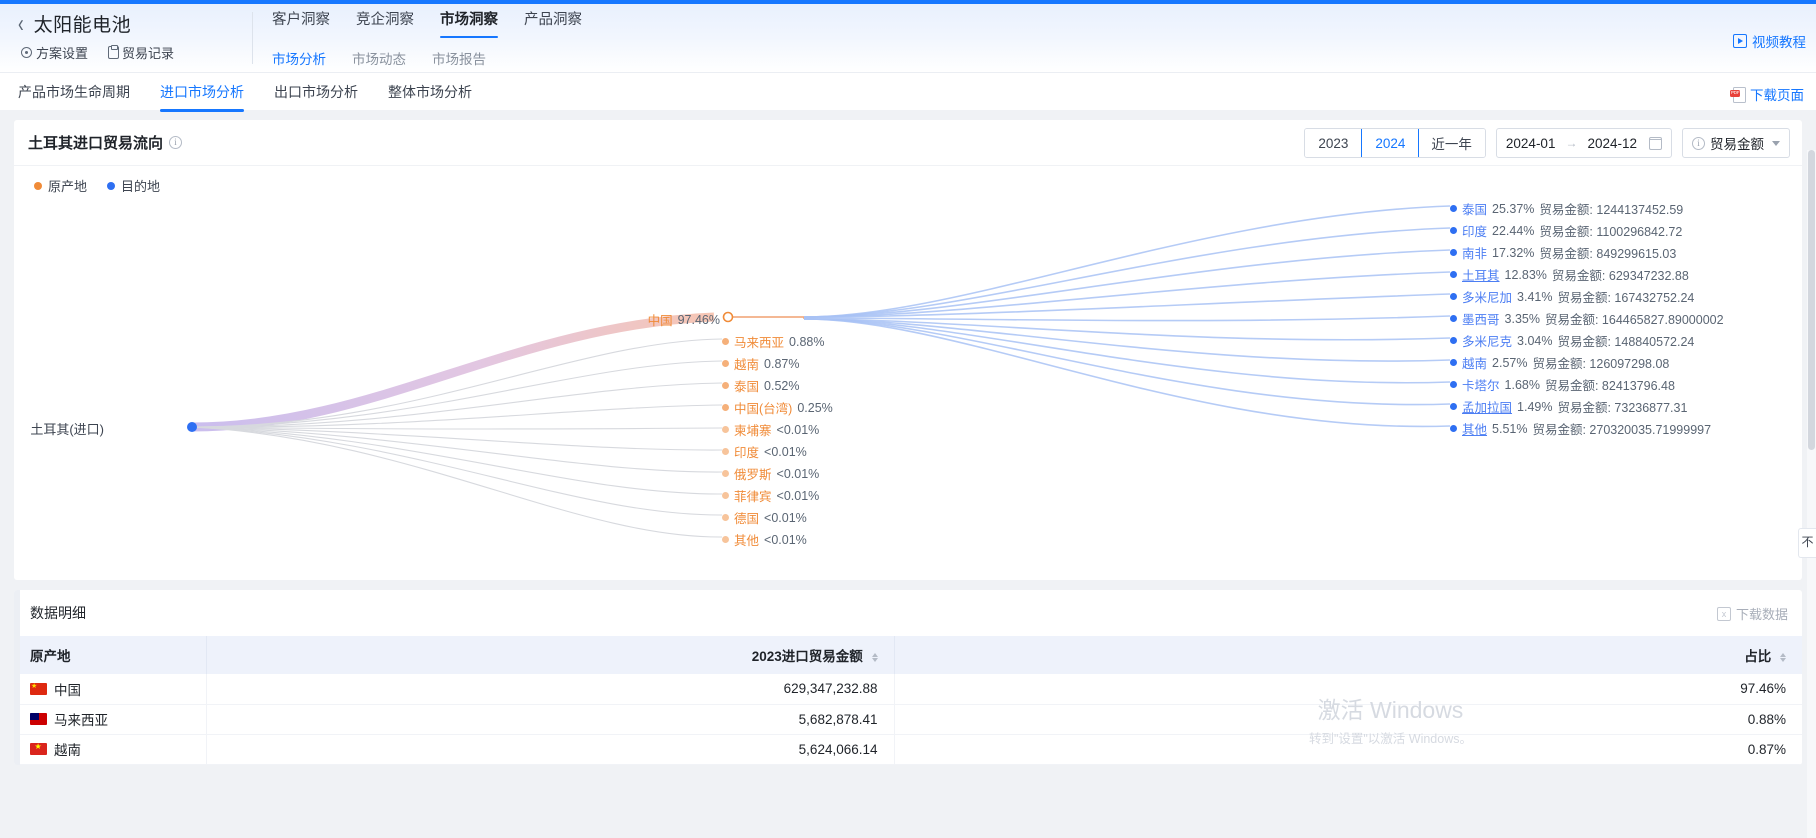  Describe the element at coordinates (747, 365) in the screenshot. I see `origin-name: 越南` at that location.